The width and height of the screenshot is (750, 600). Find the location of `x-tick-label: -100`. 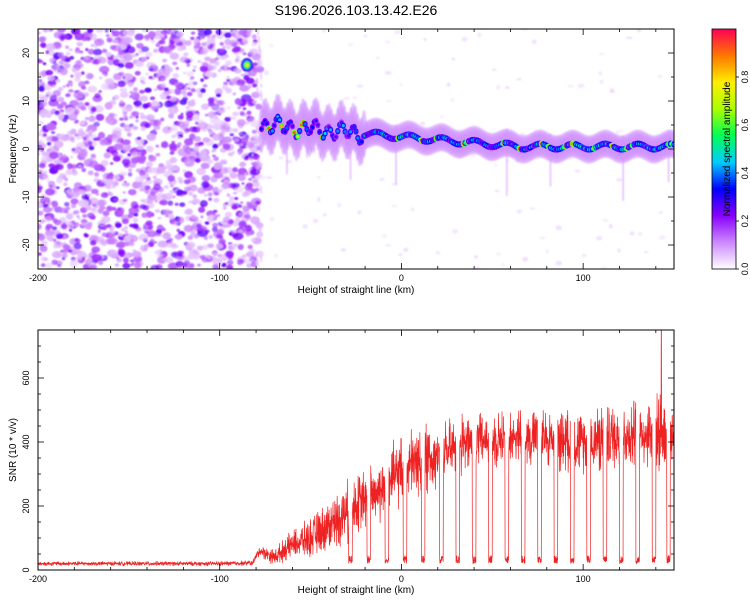

x-tick-label: -100 is located at coordinates (220, 579).